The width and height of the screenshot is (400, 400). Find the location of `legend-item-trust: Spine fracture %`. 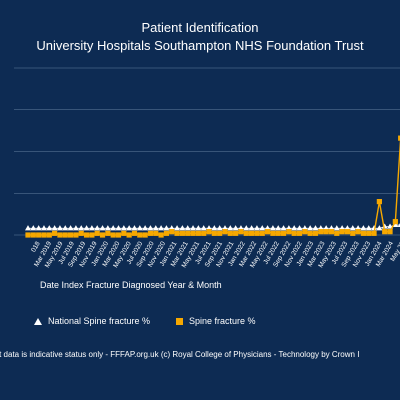

legend-item-trust: Spine fracture % is located at coordinates (216, 321).